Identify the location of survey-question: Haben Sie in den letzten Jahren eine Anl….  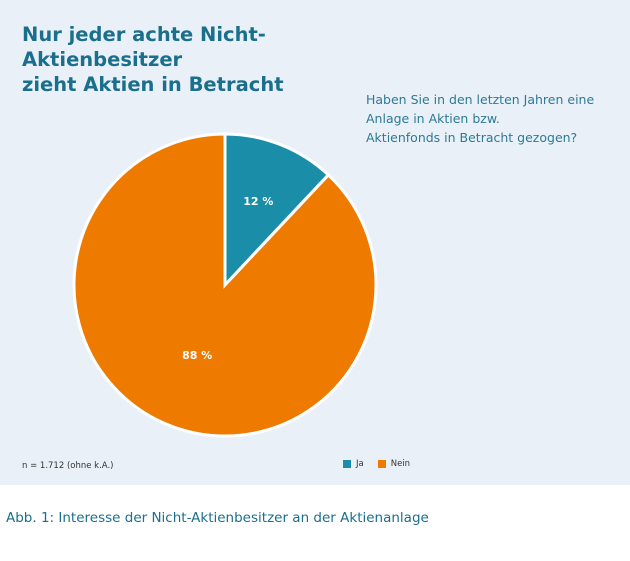
(491, 118).